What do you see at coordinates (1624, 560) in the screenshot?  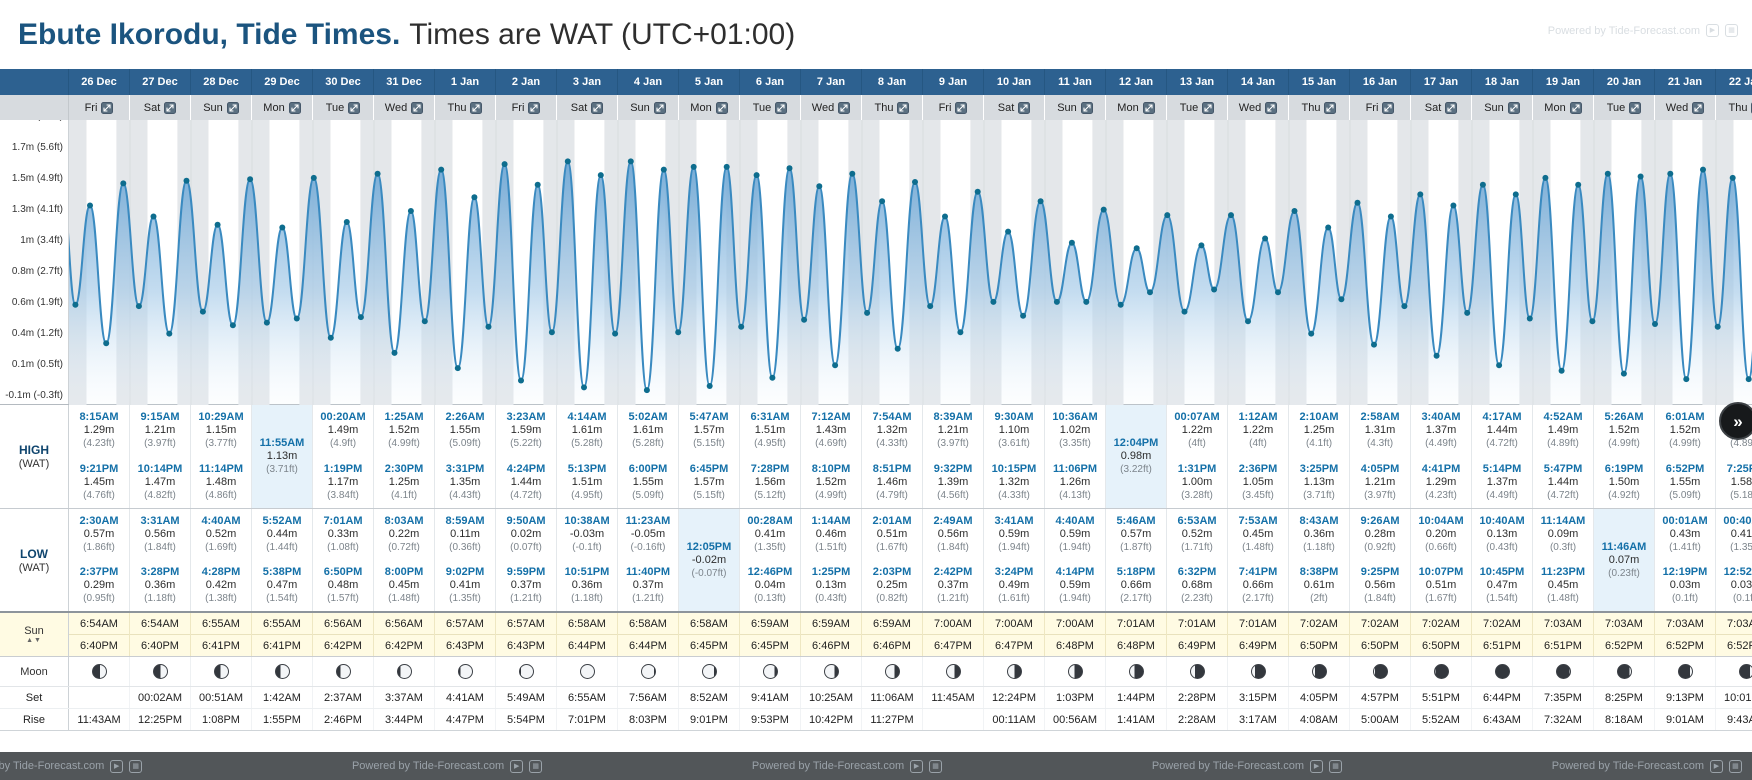 I see `low-tide-entry: 11:46AM 0.07m (0.23ft)` at bounding box center [1624, 560].